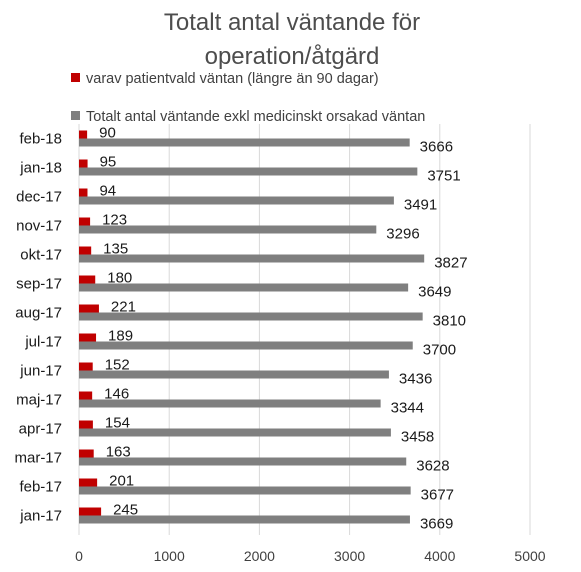 The width and height of the screenshot is (581, 572). Describe the element at coordinates (108, 162) in the screenshot. I see `data-label-patientvald: 95` at that location.